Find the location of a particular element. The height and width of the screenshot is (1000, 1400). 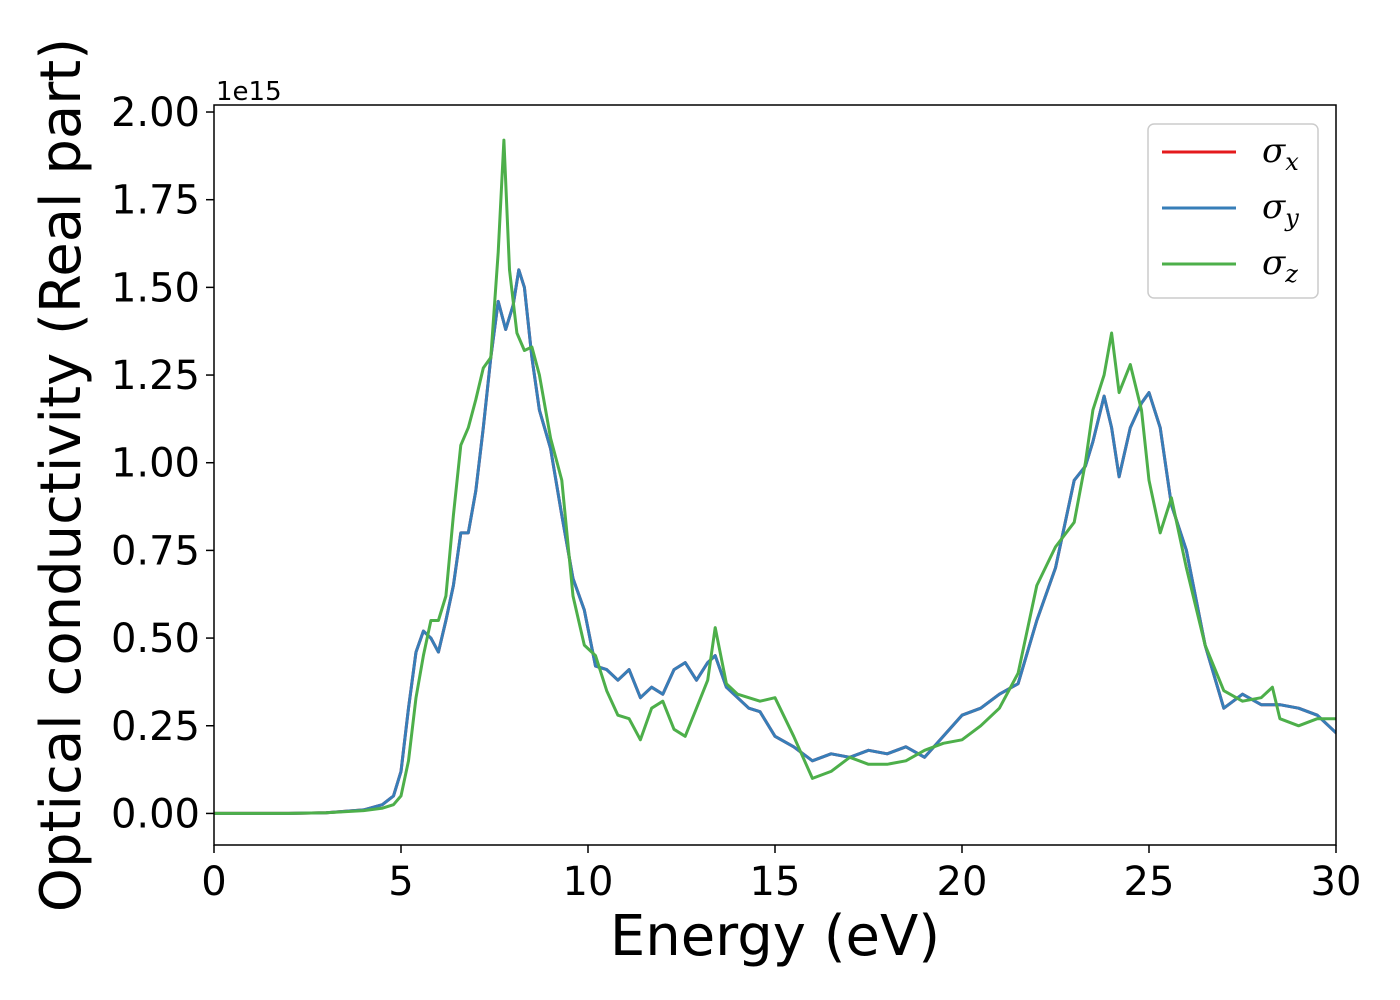

x-tick-label: 5 is located at coordinates (400, 882).